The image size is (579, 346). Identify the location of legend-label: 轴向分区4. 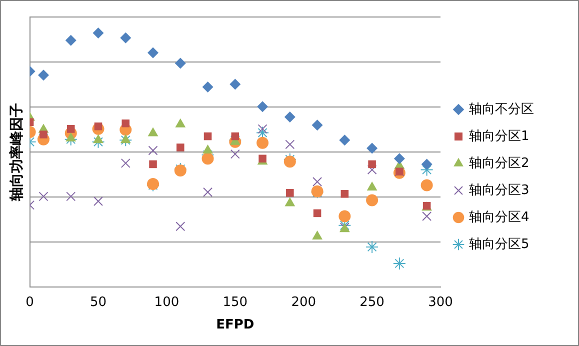
(499, 217).